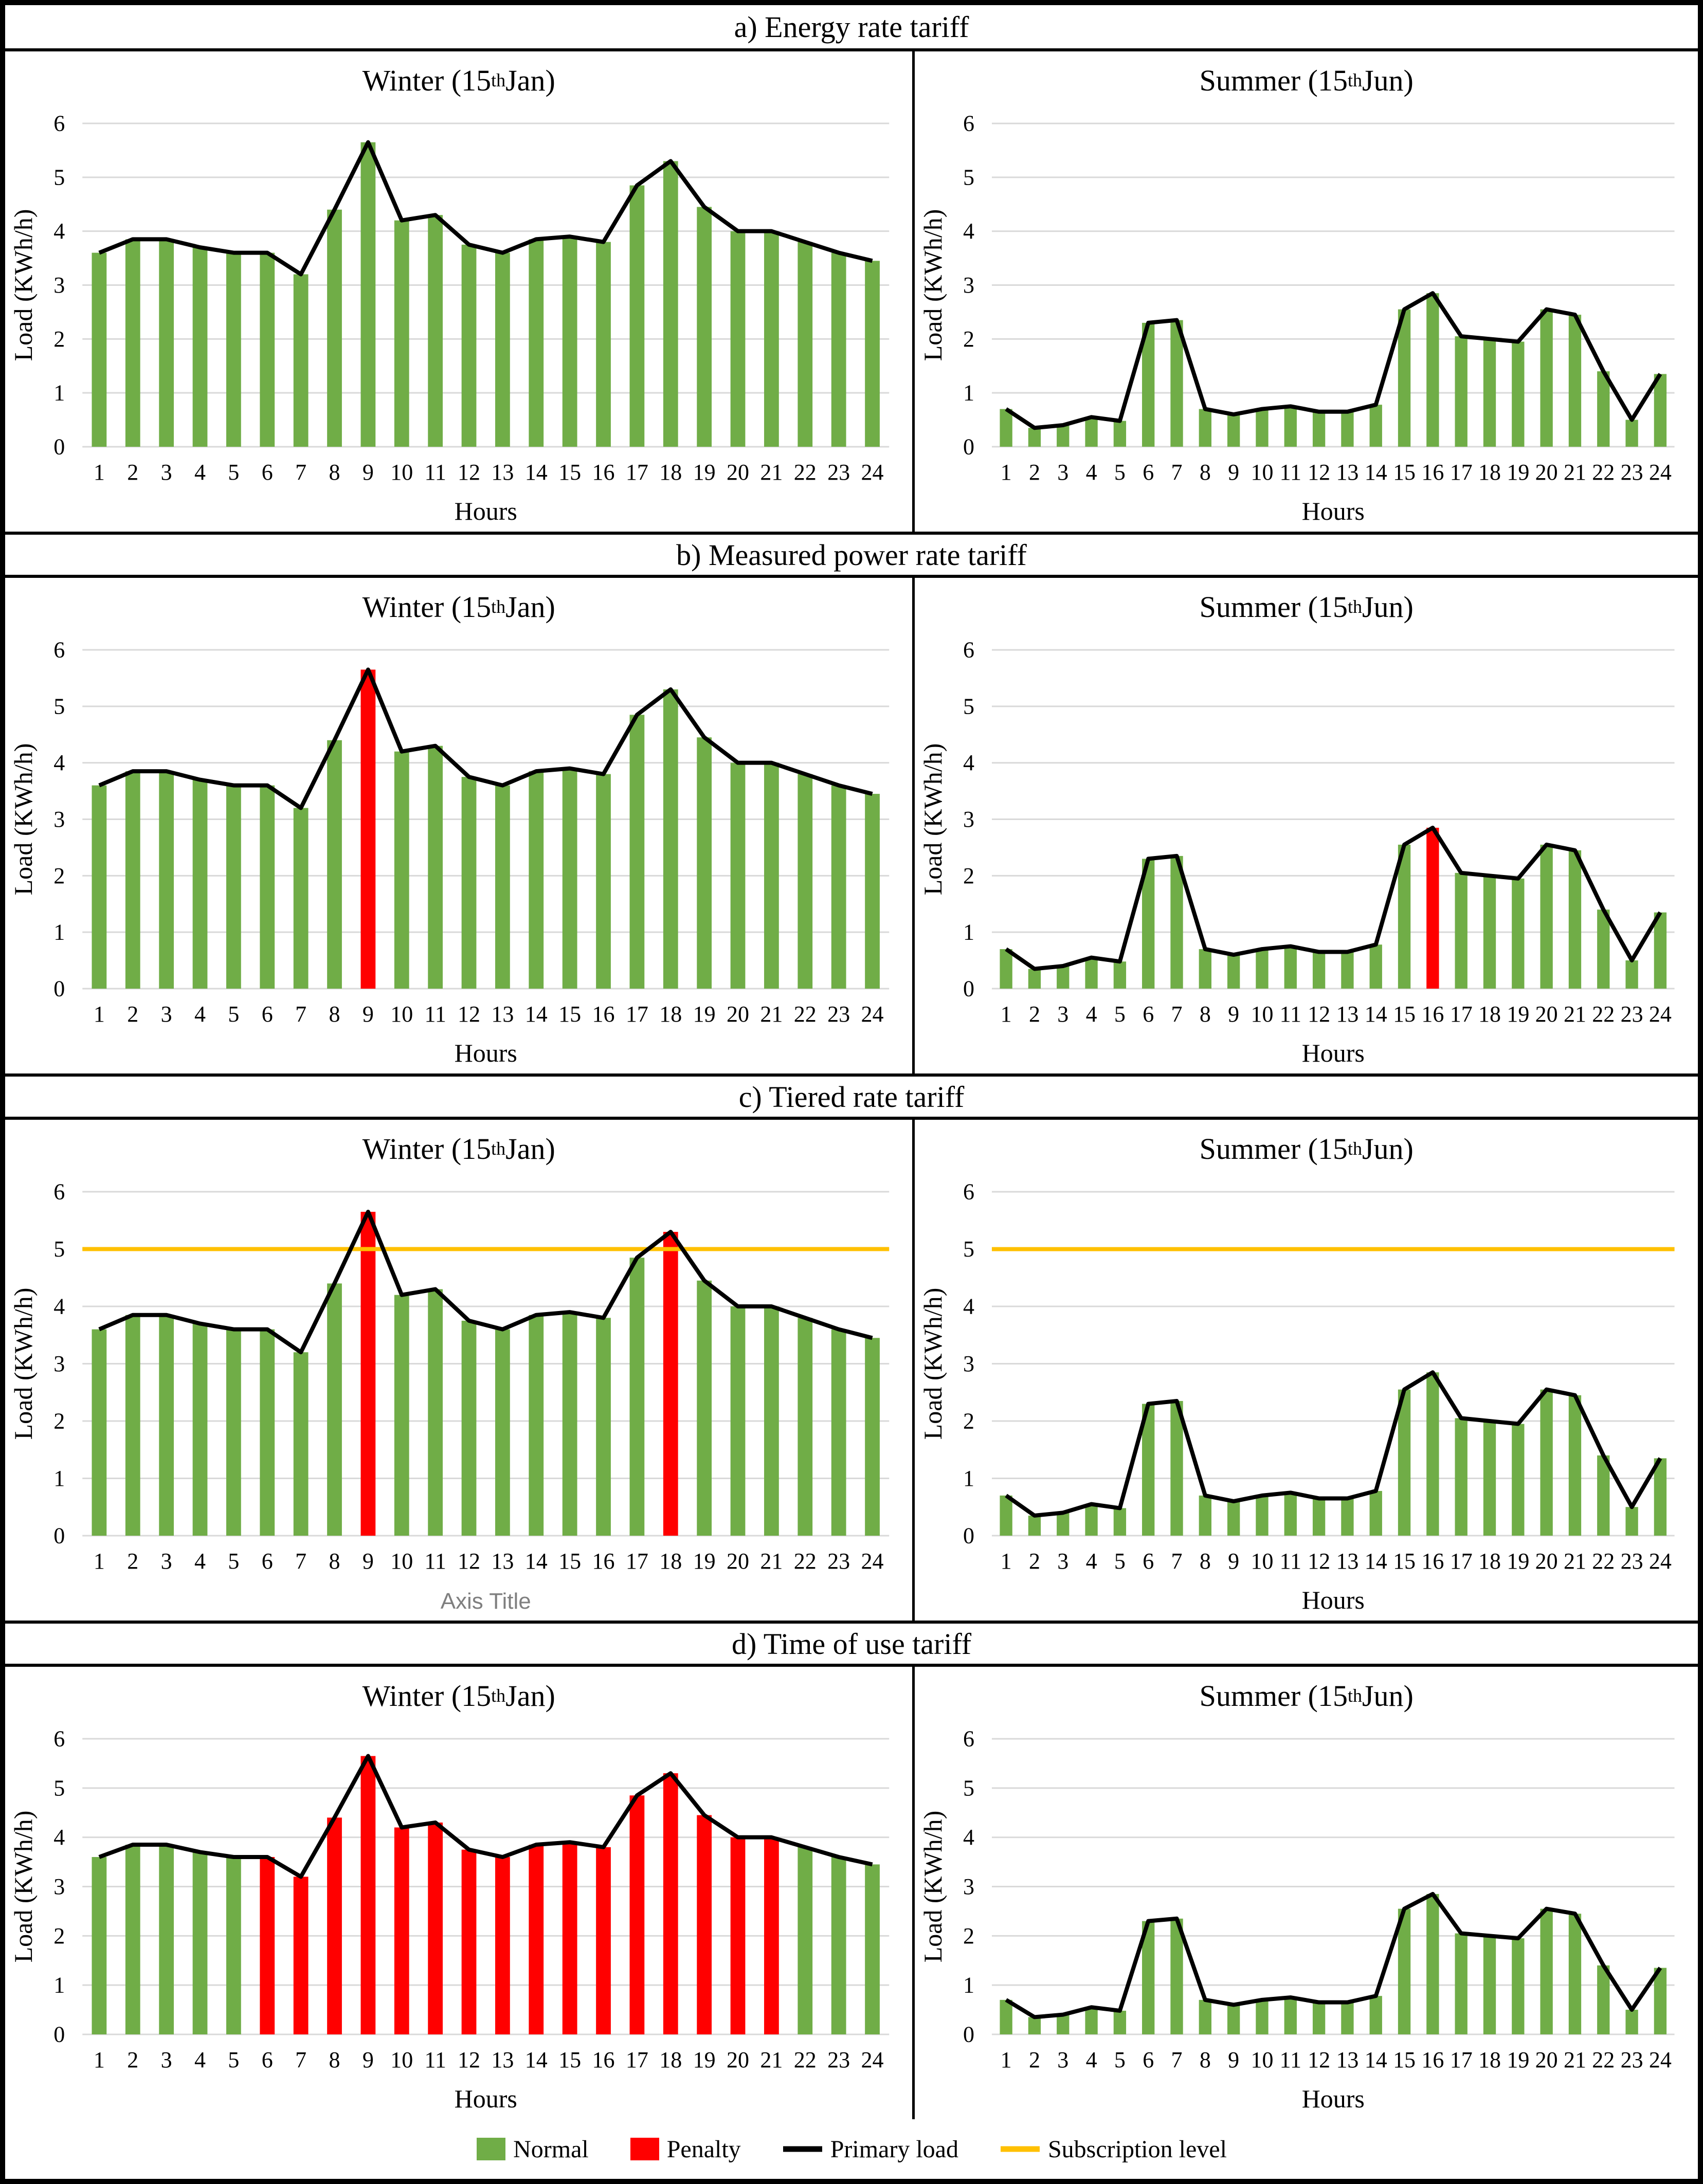 The height and width of the screenshot is (2184, 1703). What do you see at coordinates (637, 473) in the screenshot?
I see `x-tick-label: 17` at bounding box center [637, 473].